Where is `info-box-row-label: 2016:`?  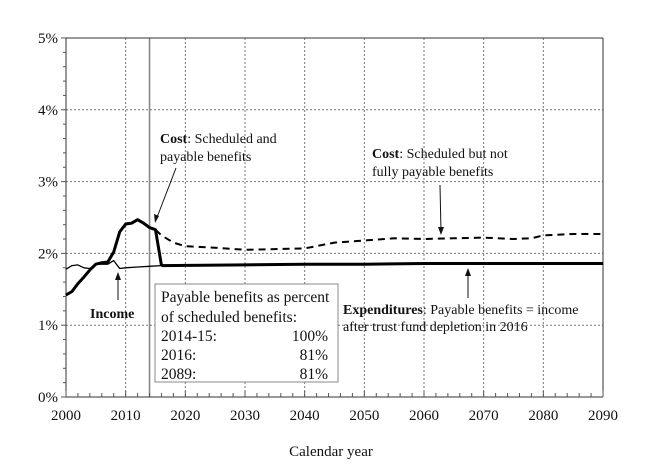
info-box-row-label: 2016: is located at coordinates (178, 355).